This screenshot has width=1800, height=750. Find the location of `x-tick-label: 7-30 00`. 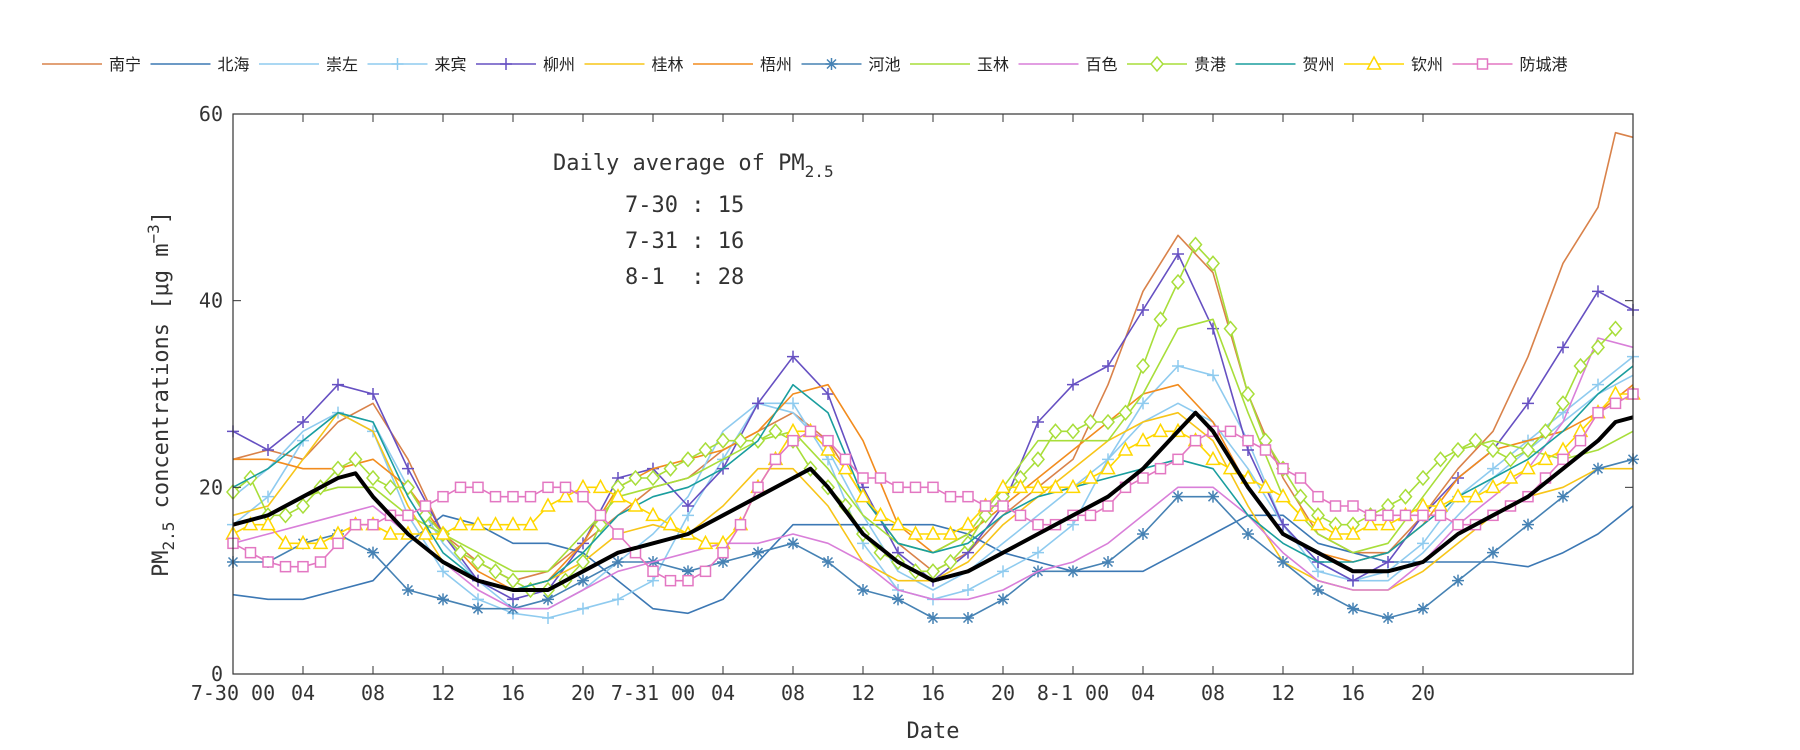

x-tick-label: 7-30 00 is located at coordinates (233, 693).